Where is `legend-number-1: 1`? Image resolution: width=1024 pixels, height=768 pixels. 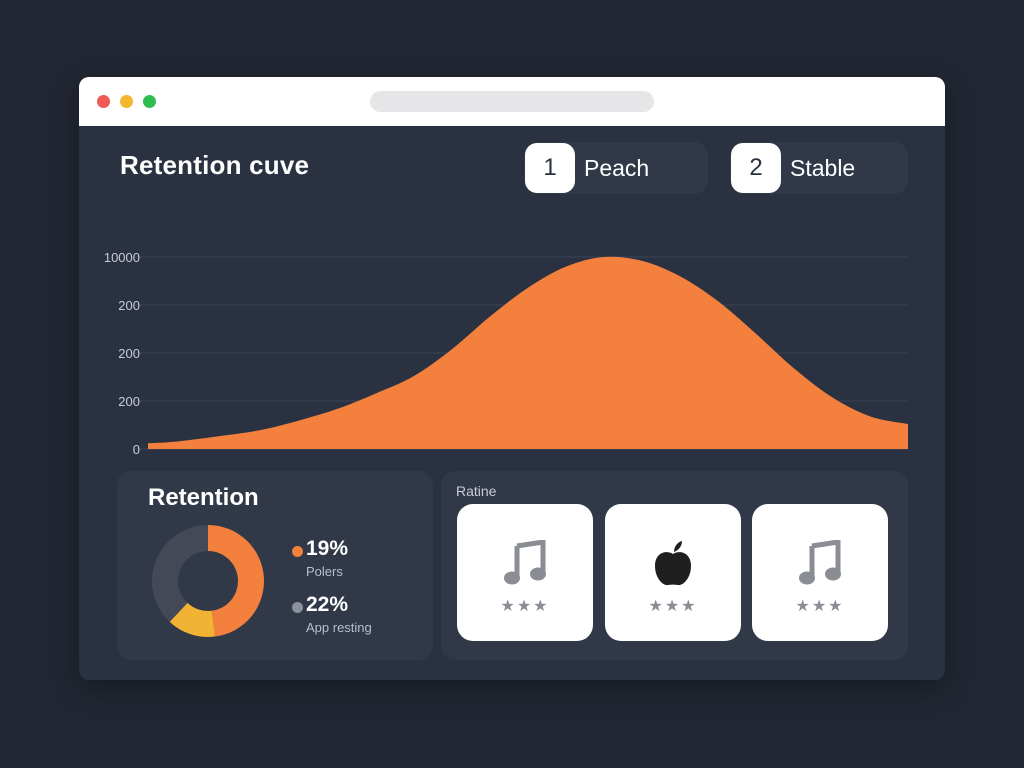 legend-number-1: 1 is located at coordinates (550, 168).